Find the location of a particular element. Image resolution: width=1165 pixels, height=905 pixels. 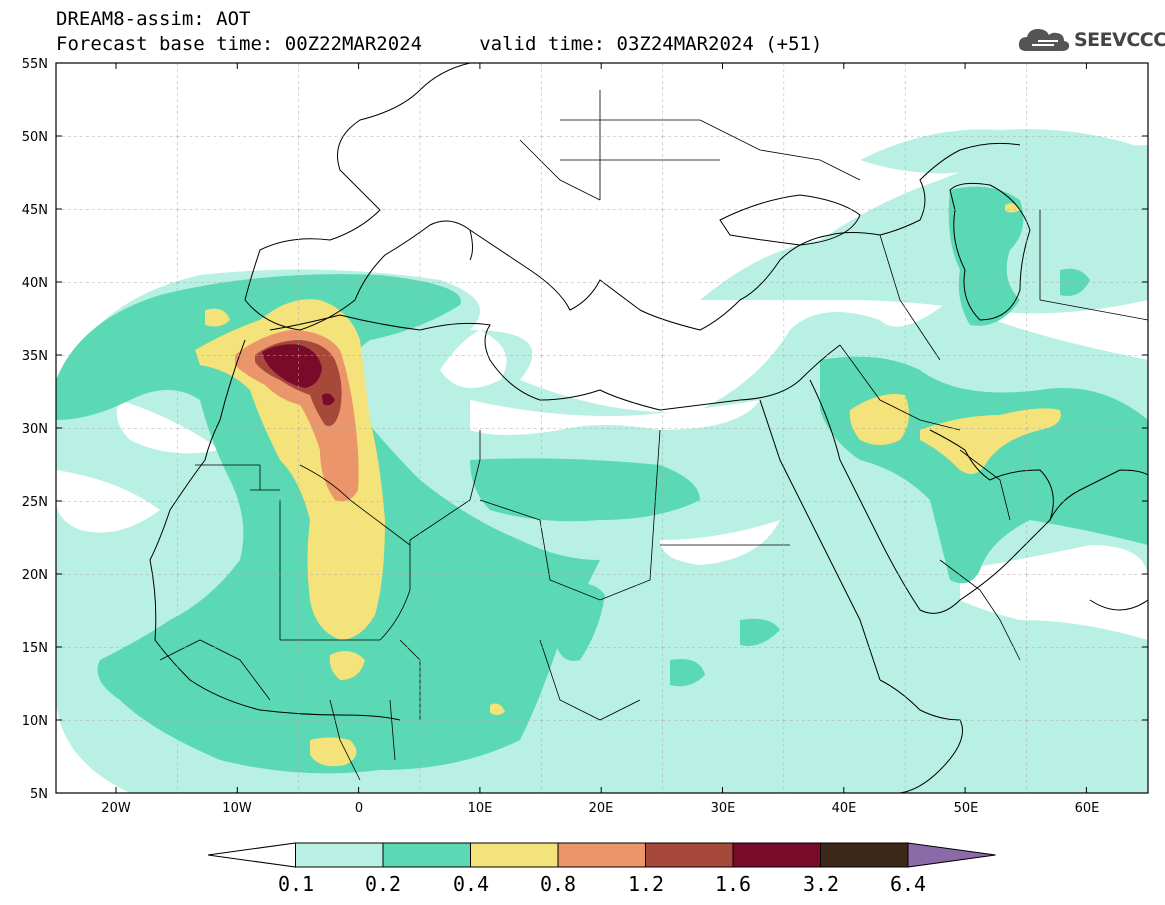

colorbar-label: 1.2 is located at coordinates (646, 884).